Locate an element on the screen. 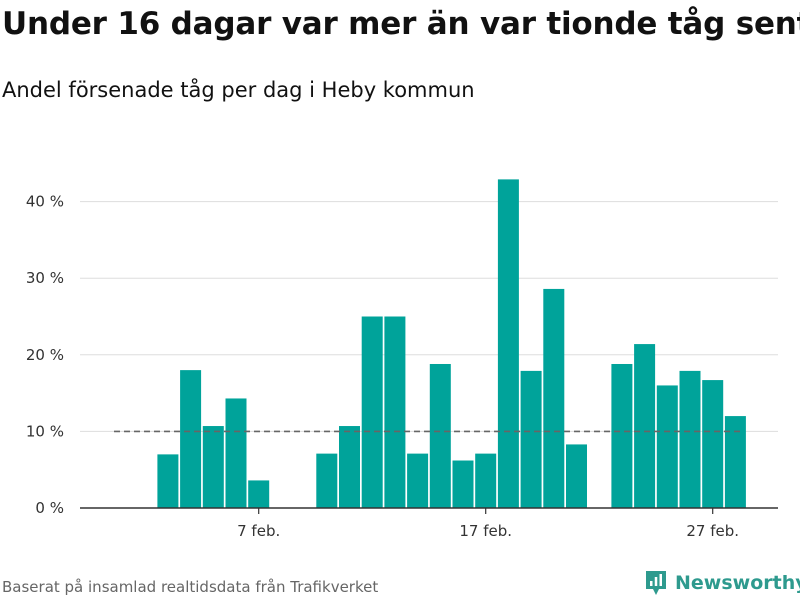 The image size is (800, 600). y-axis-tick-labels: 0 % 10 % 20 % 30 % 40 % is located at coordinates (45, 355).